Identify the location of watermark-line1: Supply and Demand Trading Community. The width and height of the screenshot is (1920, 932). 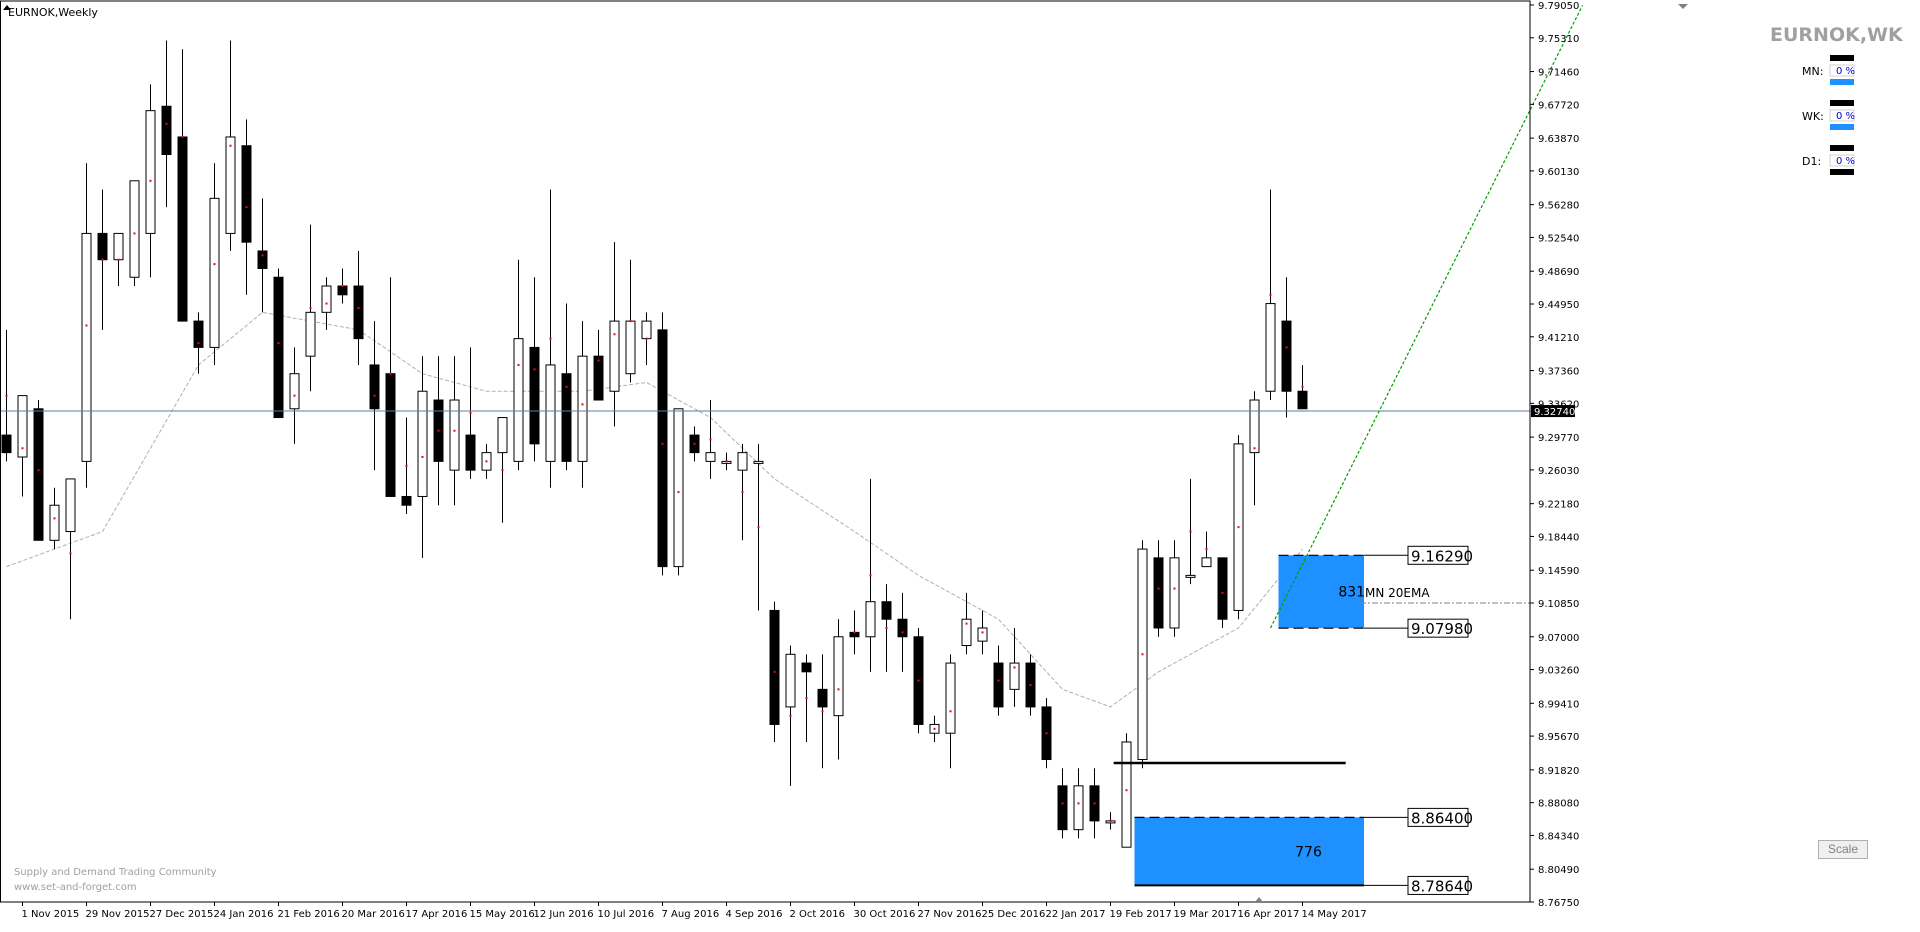
(115, 872).